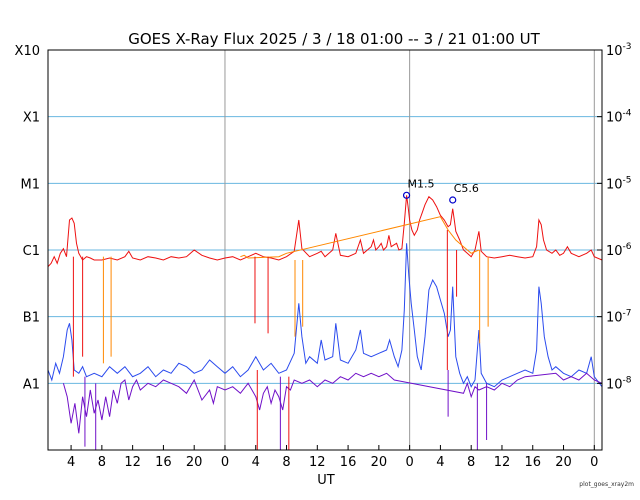 The height and width of the screenshot is (500, 640). Describe the element at coordinates (466, 188) in the screenshot. I see `flare-peak-label: C5.6` at that location.